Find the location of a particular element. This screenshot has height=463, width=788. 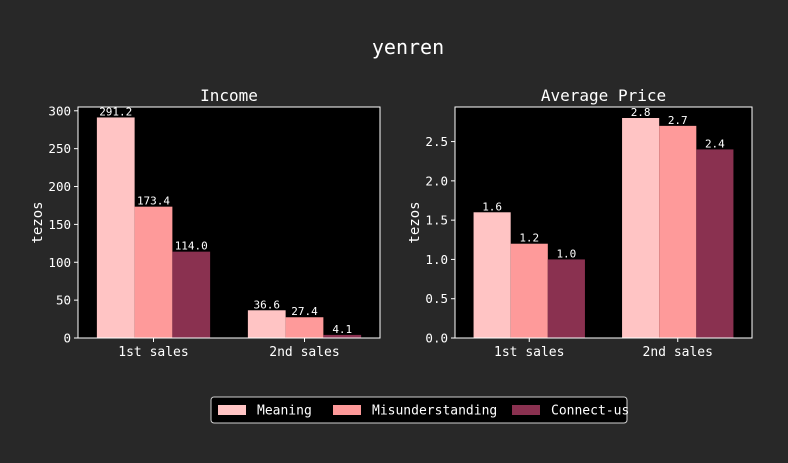

y-tick-label: 200 is located at coordinates (59, 186).